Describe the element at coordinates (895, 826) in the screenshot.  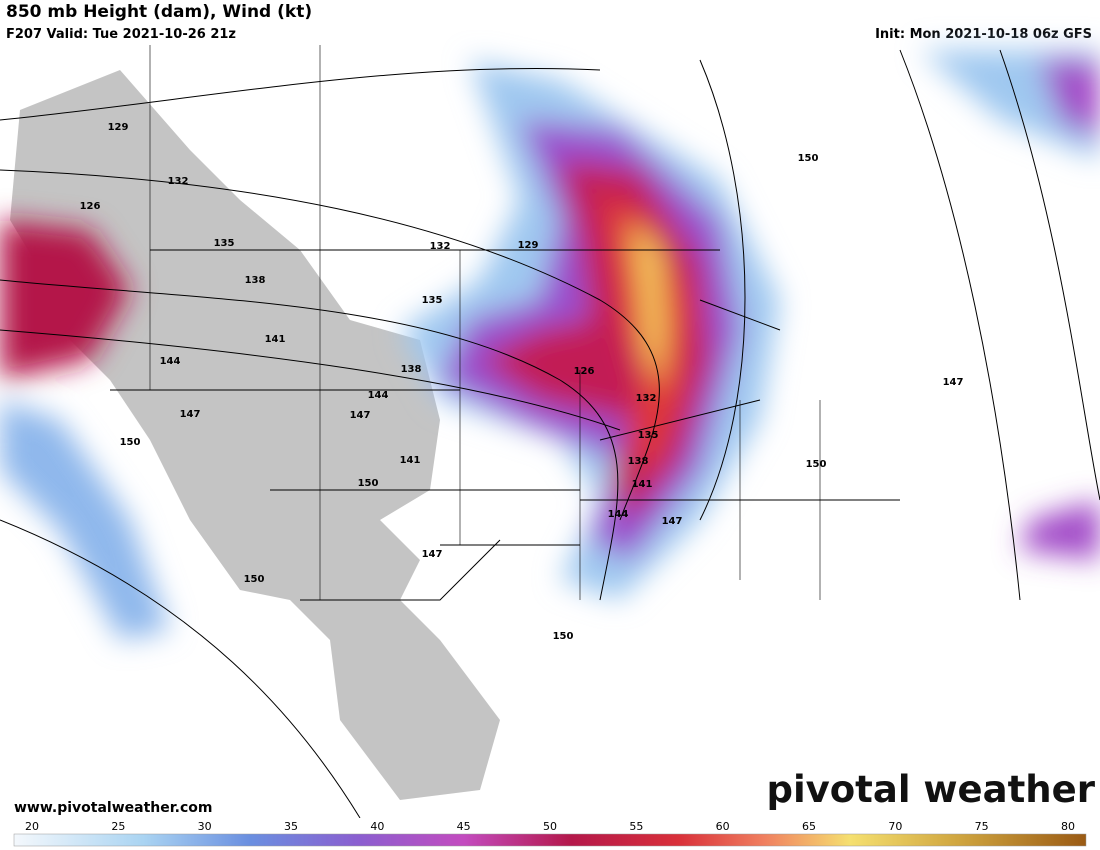
I see `colorbar-tick-label: 70` at that location.